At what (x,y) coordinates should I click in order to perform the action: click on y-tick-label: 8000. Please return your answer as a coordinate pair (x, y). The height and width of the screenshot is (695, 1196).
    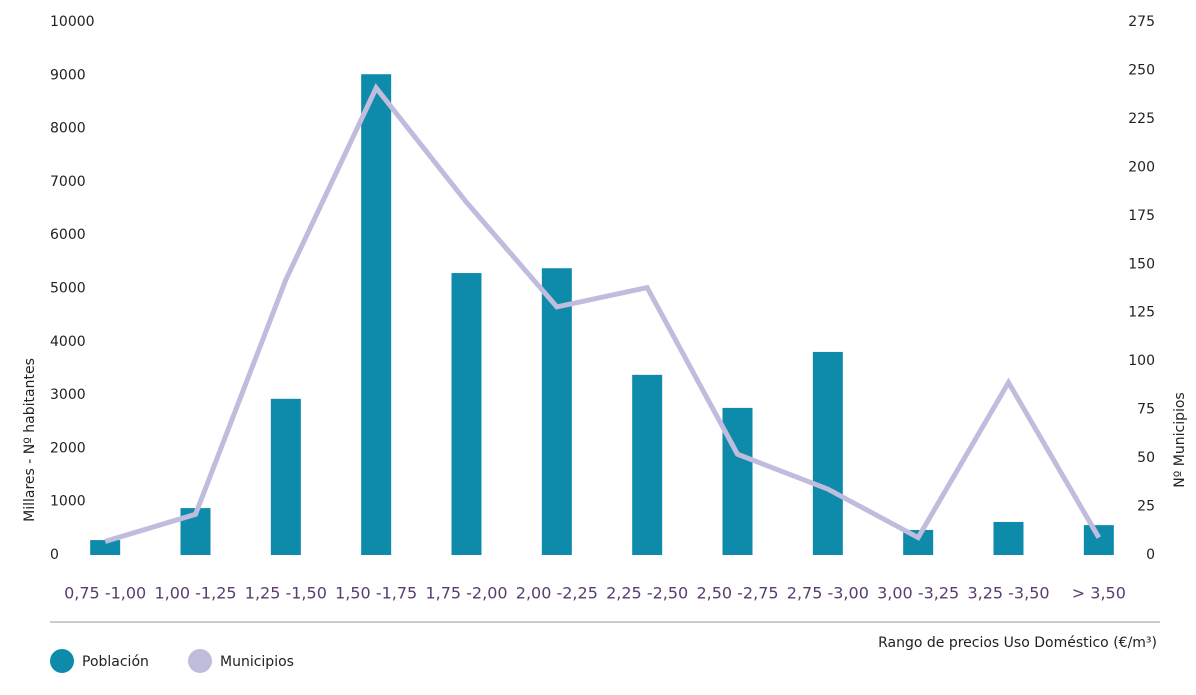
    Looking at the image, I should click on (68, 129).